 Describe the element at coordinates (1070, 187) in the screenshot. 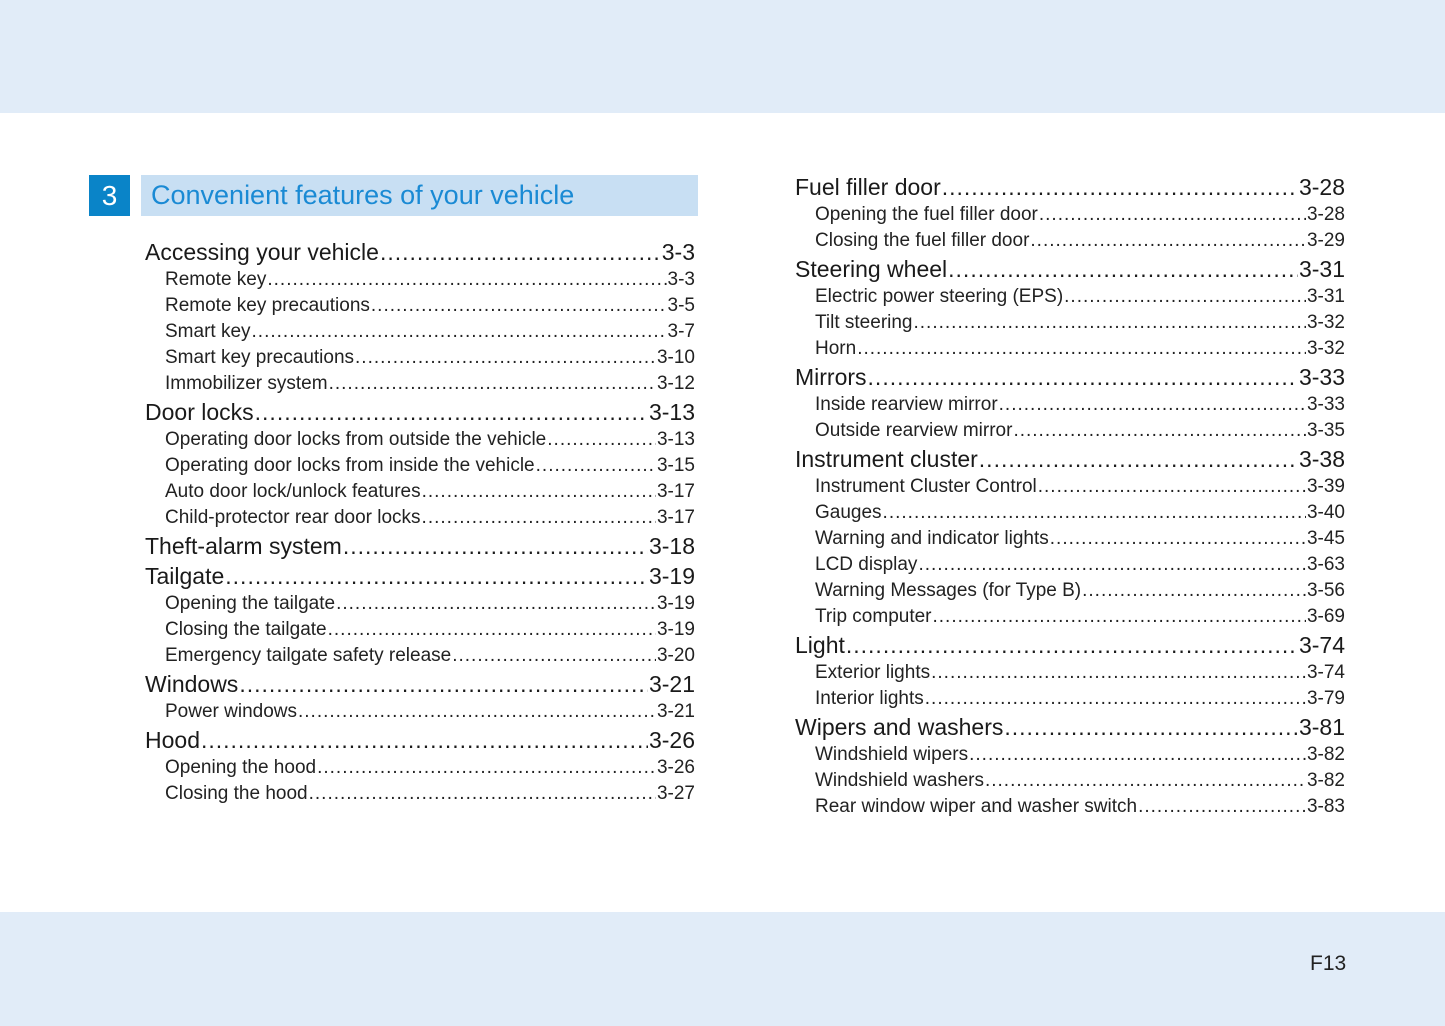

I see `toc-section-entry: Fuel filler door 3-28` at that location.